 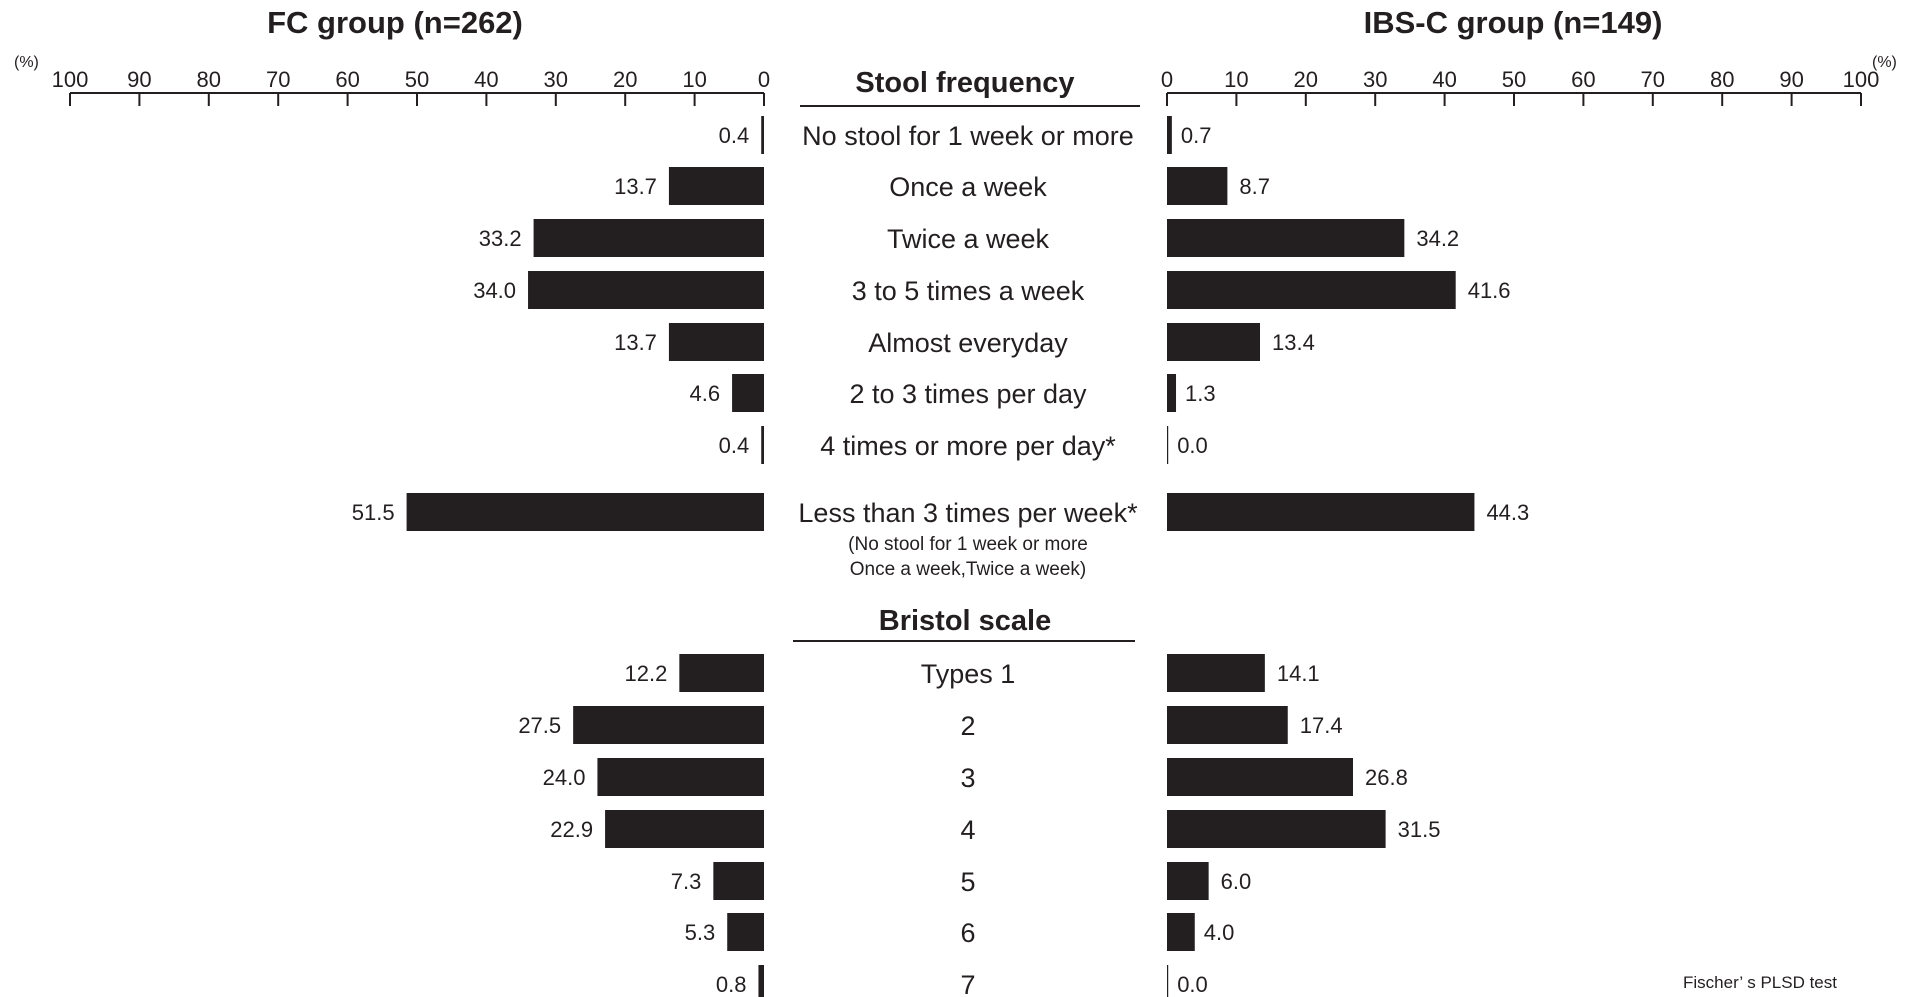 I want to click on category-label: Almost everyday, so click(x=968, y=343).